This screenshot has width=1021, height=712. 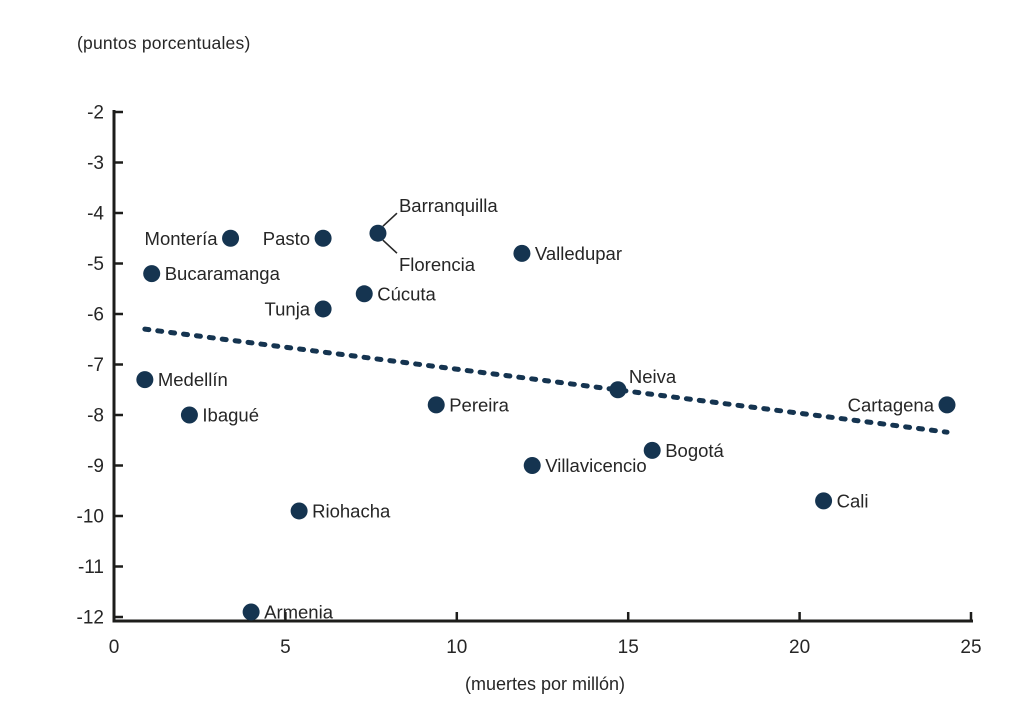 What do you see at coordinates (853, 500) in the screenshot?
I see `label-cali: Cali` at bounding box center [853, 500].